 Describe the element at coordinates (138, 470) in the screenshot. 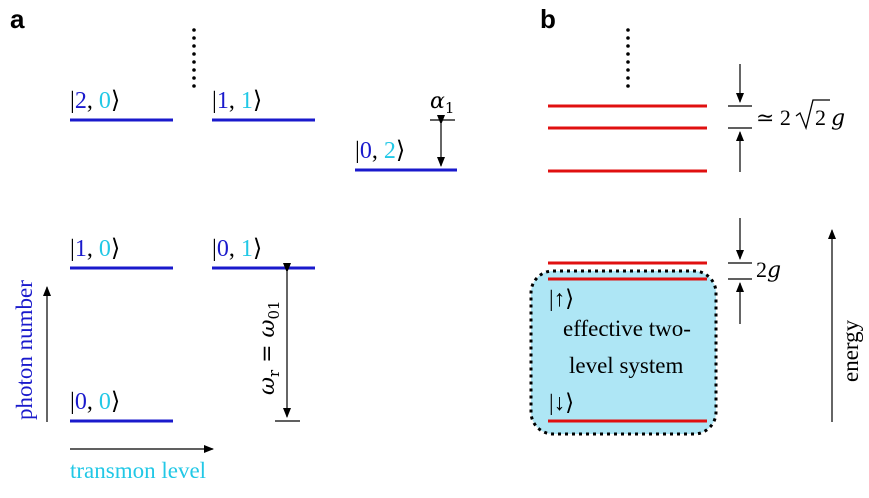

I see `transmon-level-label: transmon level` at that location.